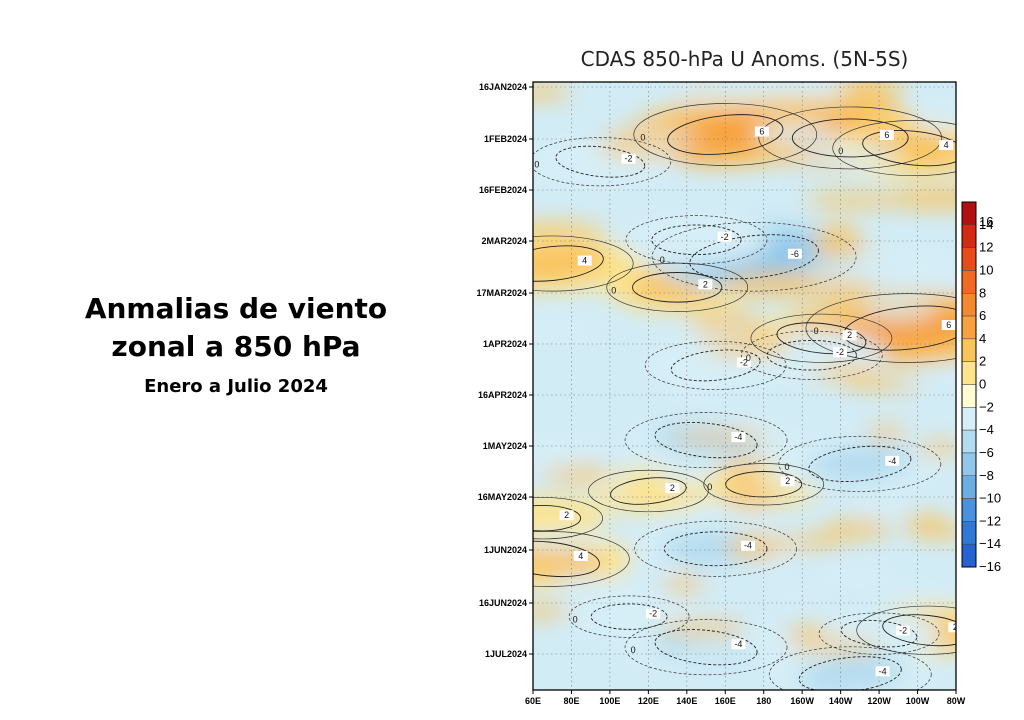 The height and width of the screenshot is (720, 1024). Describe the element at coordinates (648, 701) in the screenshot. I see `x-tick-label: 120E` at that location.